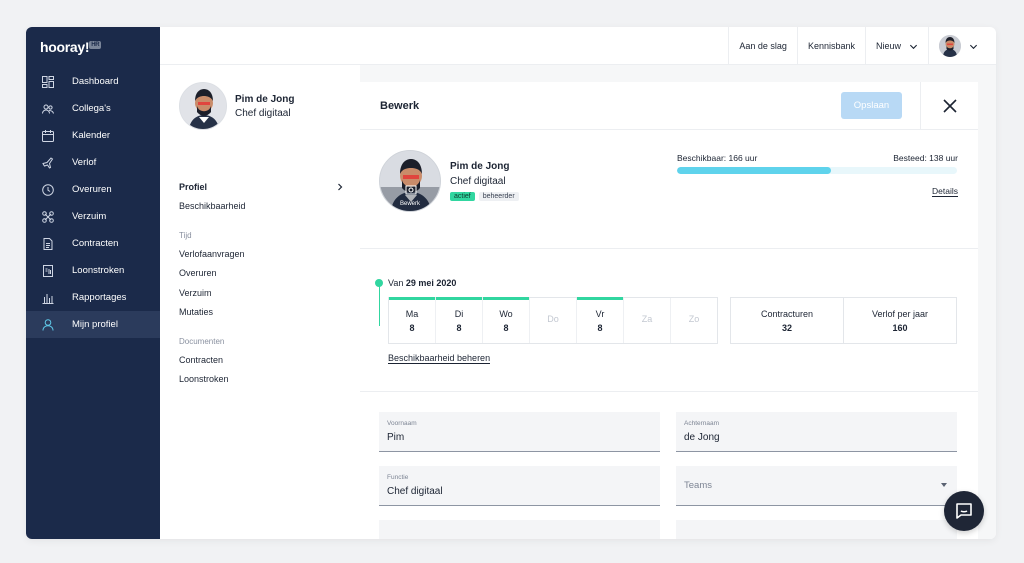  I want to click on knowledge-base-link: Kennisbank, so click(830, 46).